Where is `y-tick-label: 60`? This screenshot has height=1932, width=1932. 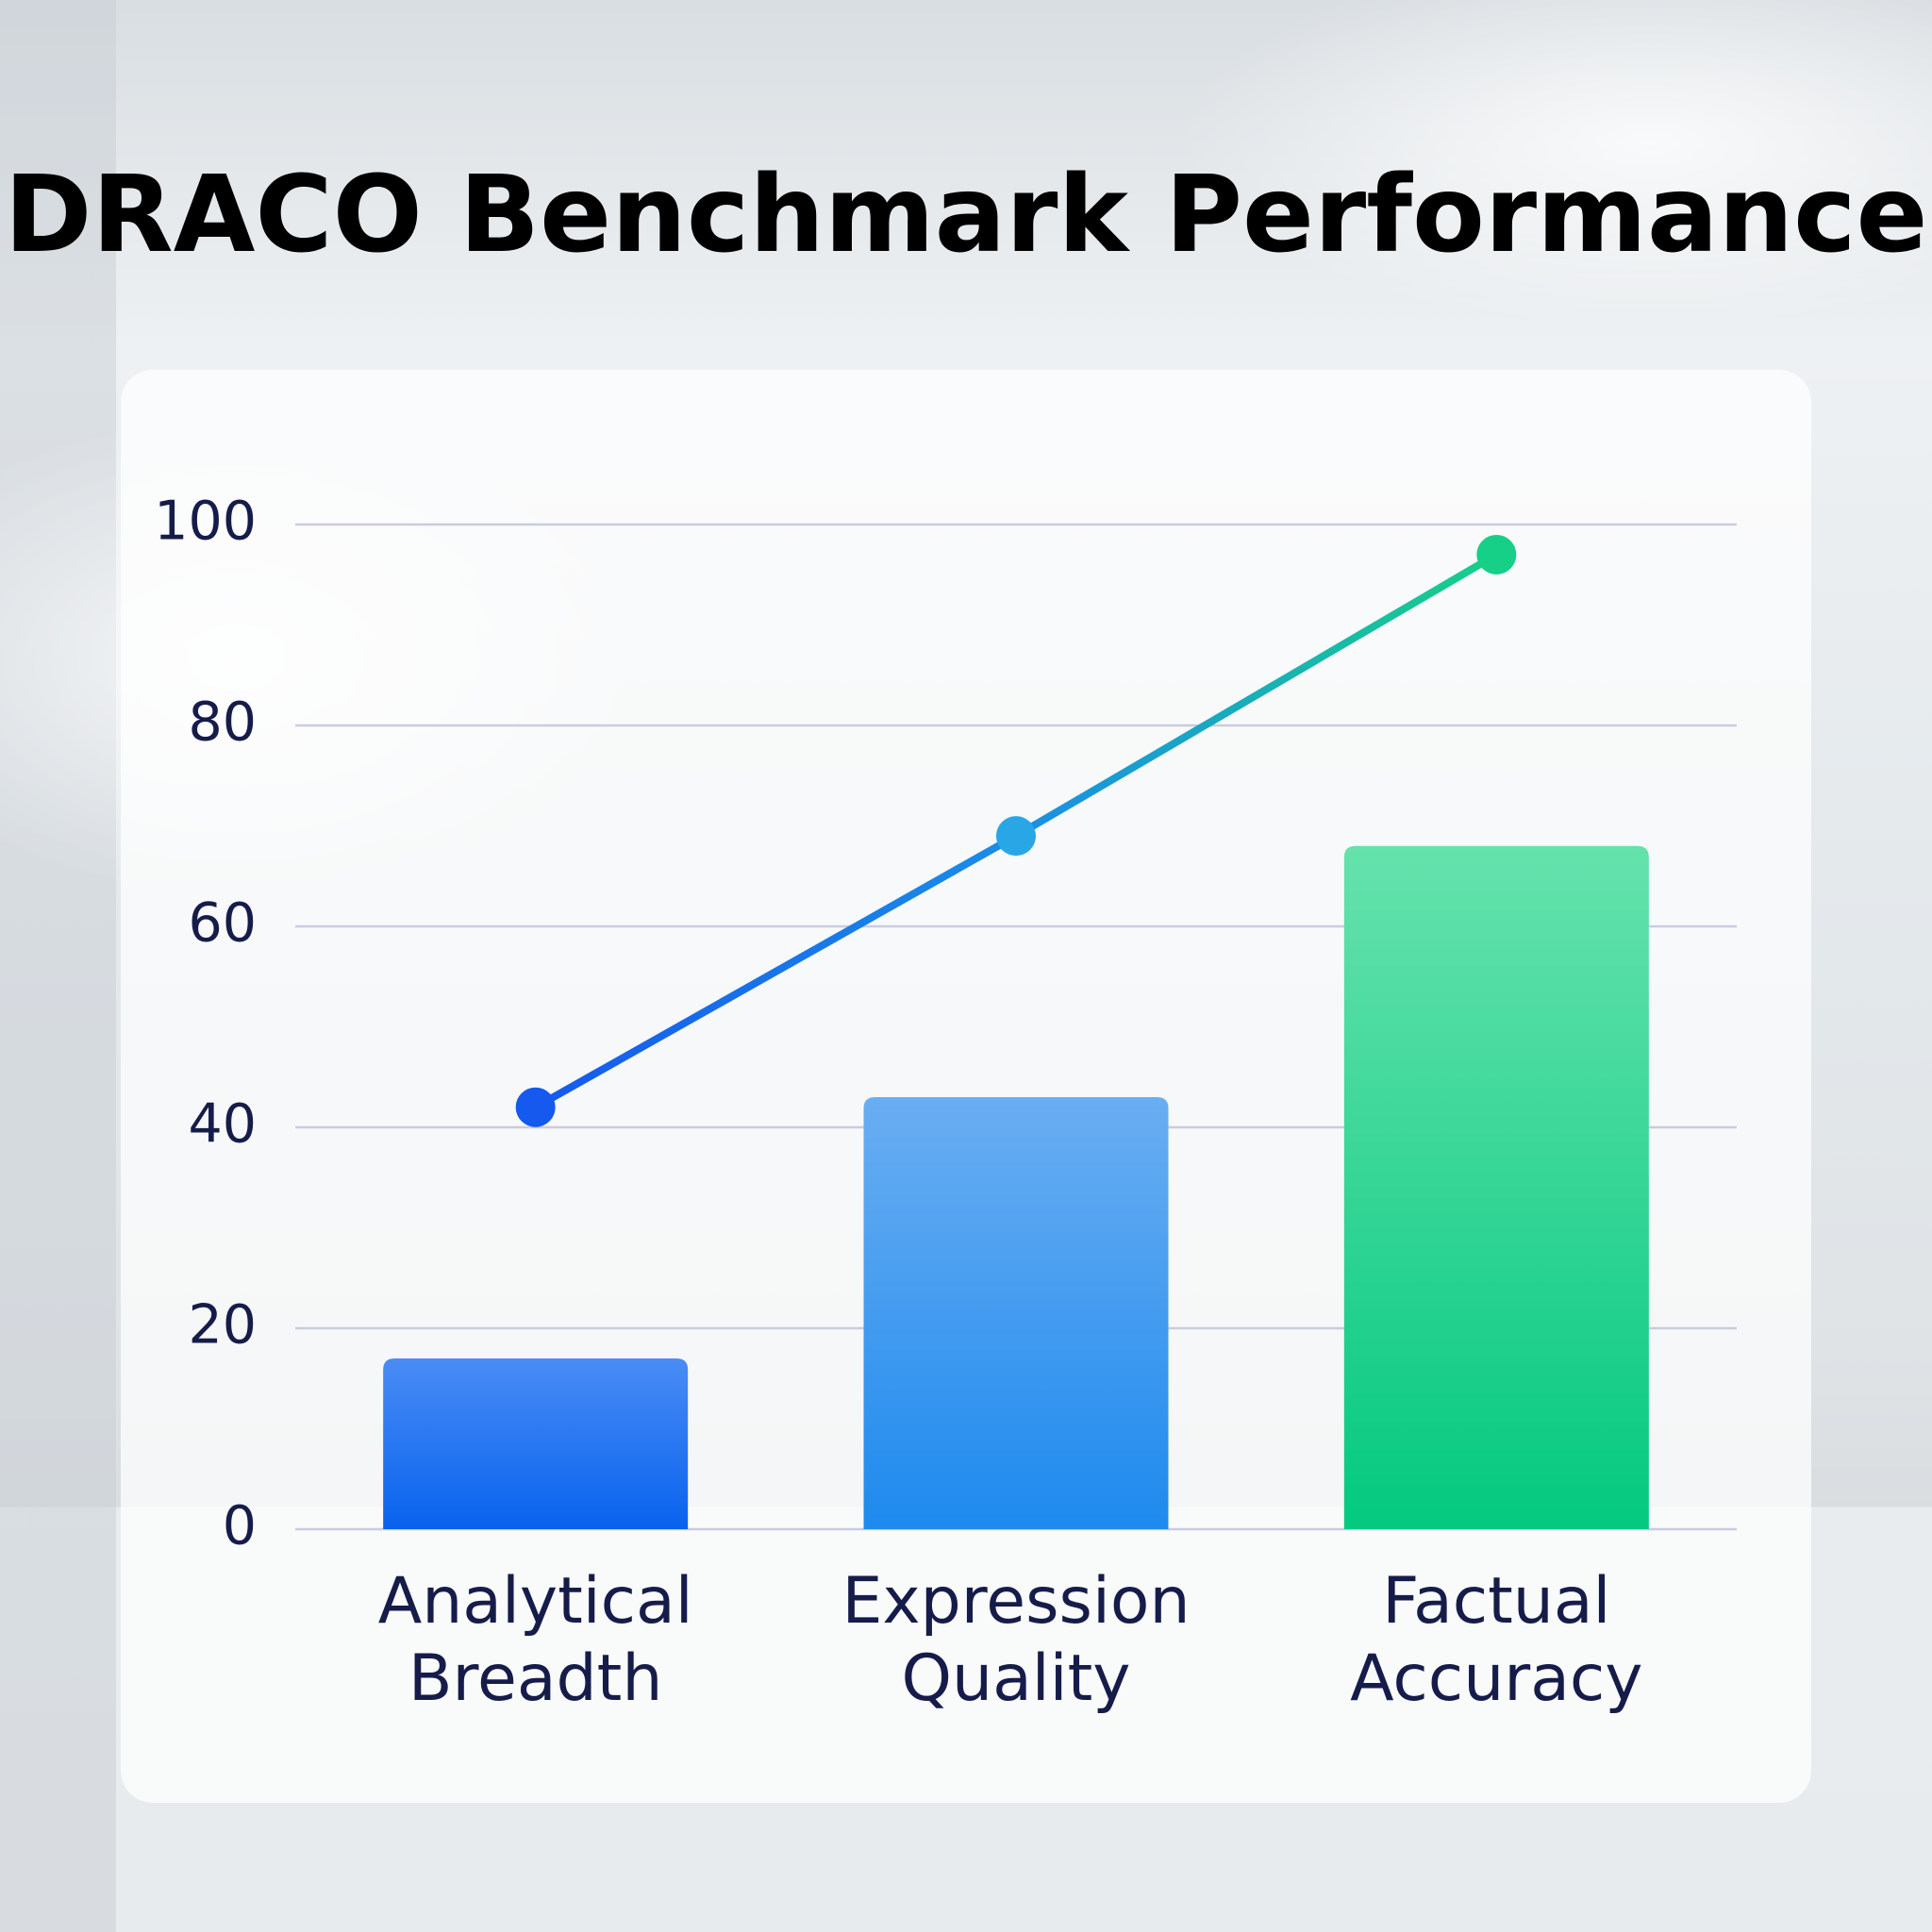 y-tick-label: 60 is located at coordinates (223, 924).